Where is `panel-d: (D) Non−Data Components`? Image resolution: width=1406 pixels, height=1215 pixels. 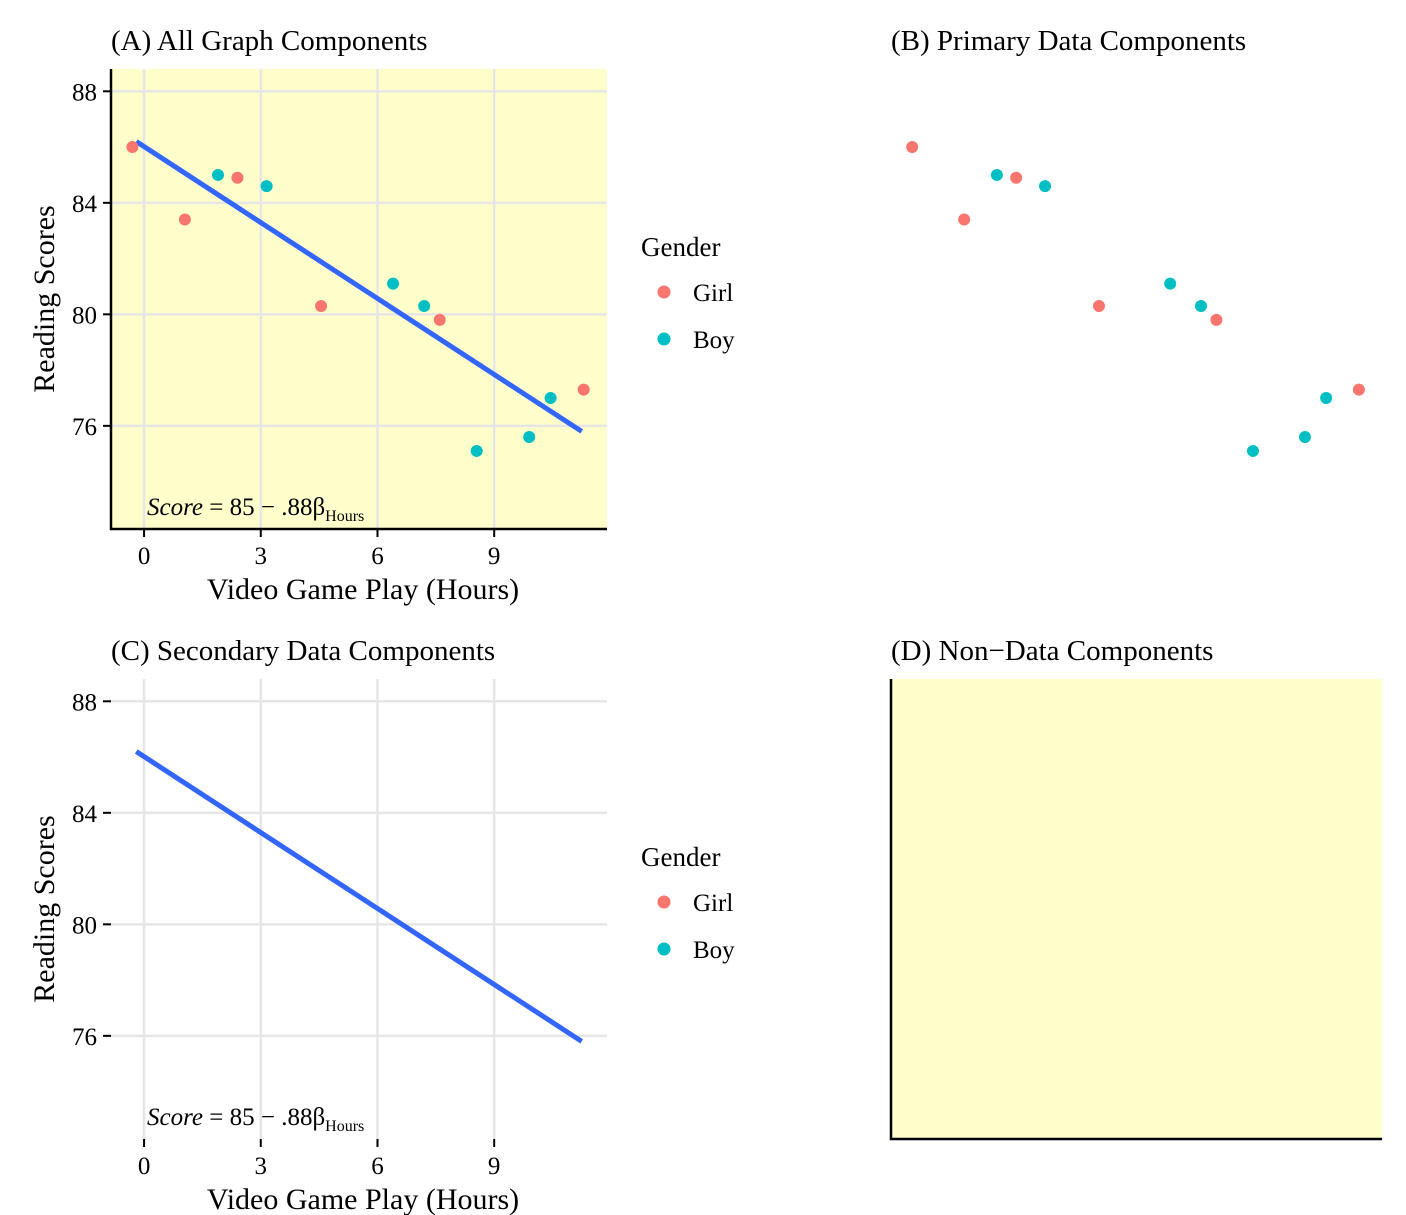 panel-d: (D) Non−Data Components is located at coordinates (1135, 888).